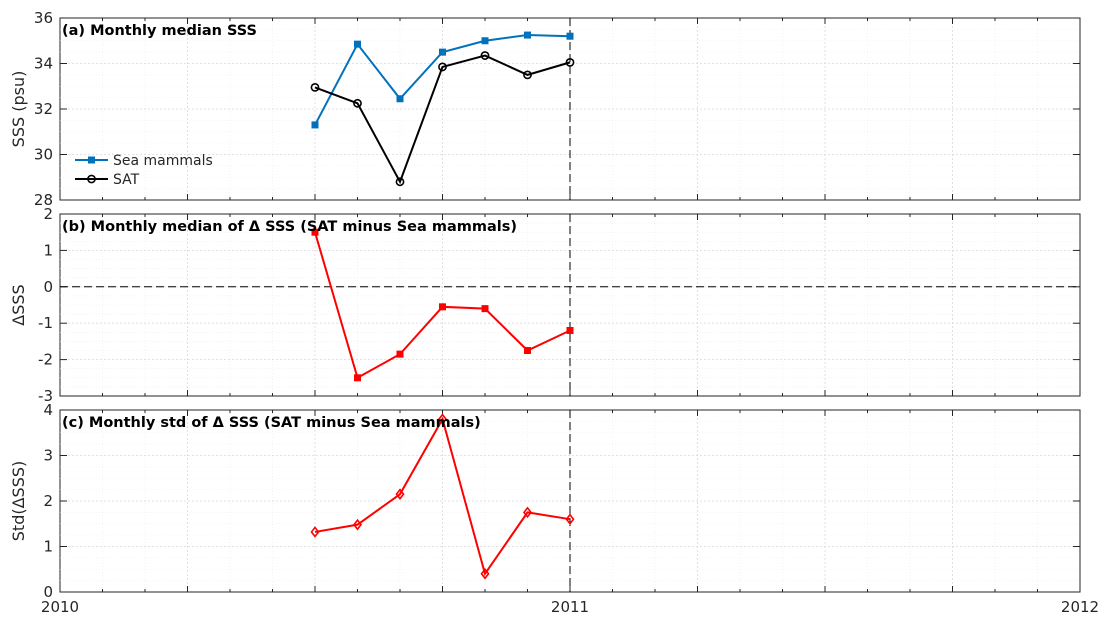 This screenshot has width=1106, height=617. What do you see at coordinates (45, 323) in the screenshot?
I see `chart-b-y-tick-label: -1` at bounding box center [45, 323].